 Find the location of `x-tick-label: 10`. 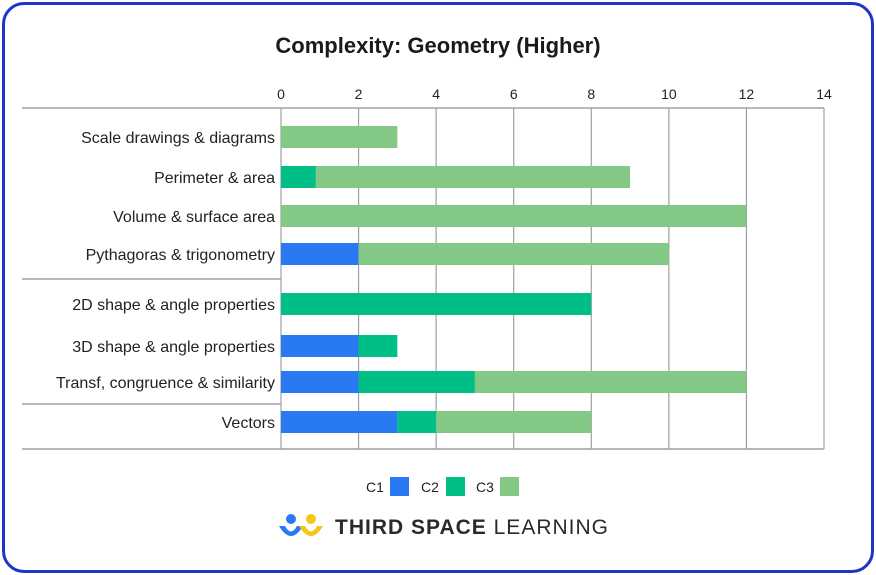

x-tick-label: 10 is located at coordinates (669, 94).